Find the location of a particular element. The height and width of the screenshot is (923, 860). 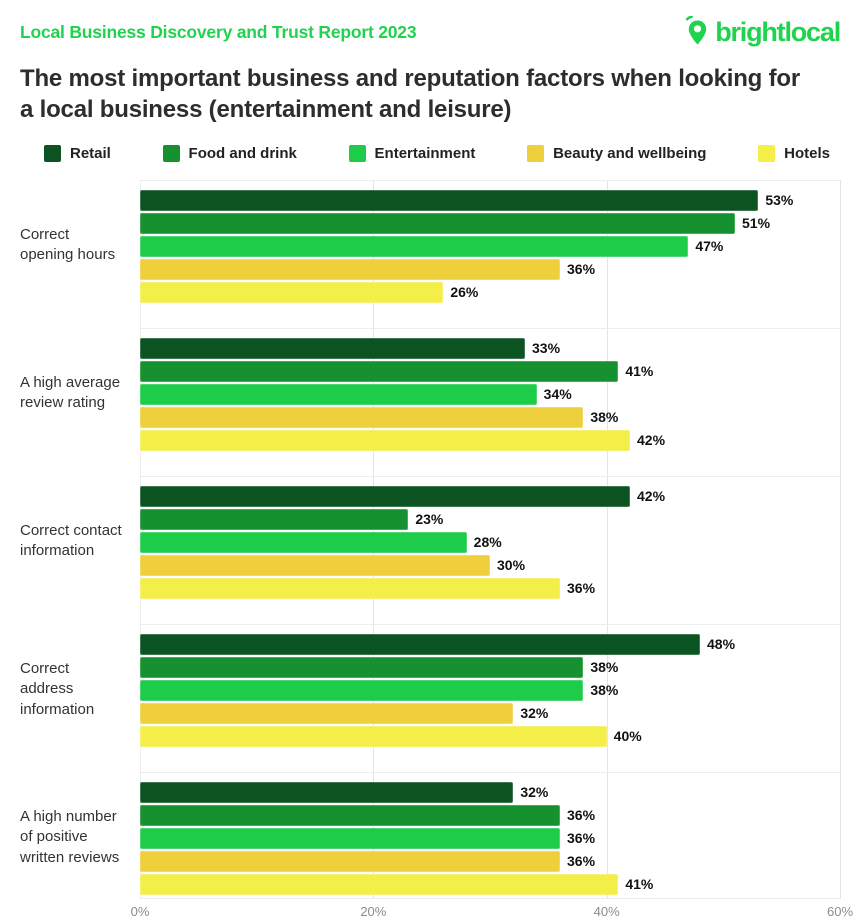

legend-item: Beauty and wellbeing is located at coordinates (617, 154).